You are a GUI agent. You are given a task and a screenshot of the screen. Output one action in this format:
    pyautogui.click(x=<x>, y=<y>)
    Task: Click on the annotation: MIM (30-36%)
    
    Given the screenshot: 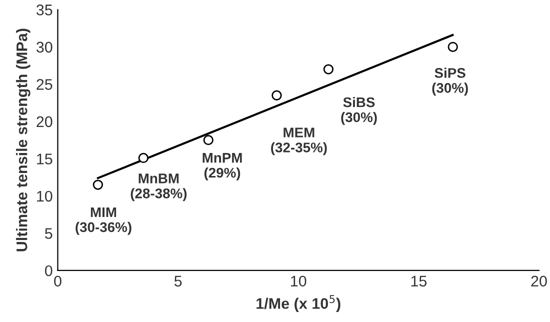 What is the action you would take?
    pyautogui.click(x=104, y=221)
    